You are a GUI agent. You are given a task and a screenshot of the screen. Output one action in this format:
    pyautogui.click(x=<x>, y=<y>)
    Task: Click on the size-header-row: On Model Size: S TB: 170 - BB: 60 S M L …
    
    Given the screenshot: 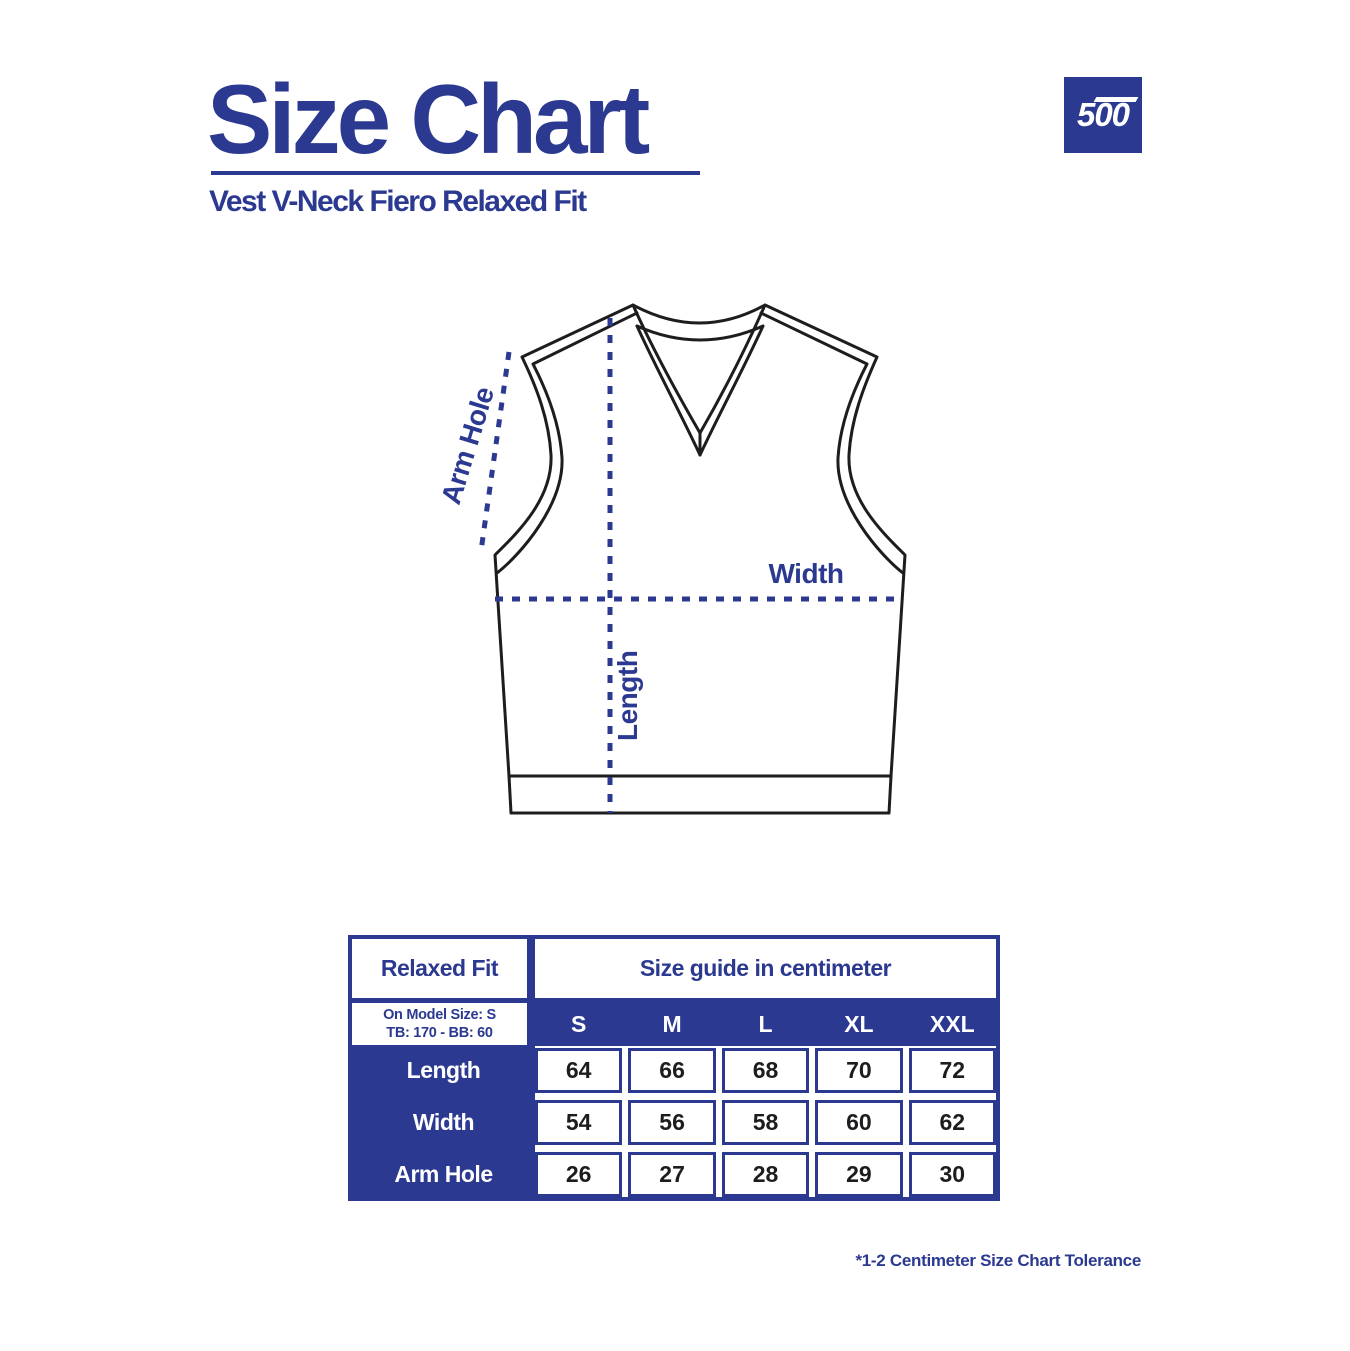 What is the action you would take?
    pyautogui.click(x=674, y=1025)
    